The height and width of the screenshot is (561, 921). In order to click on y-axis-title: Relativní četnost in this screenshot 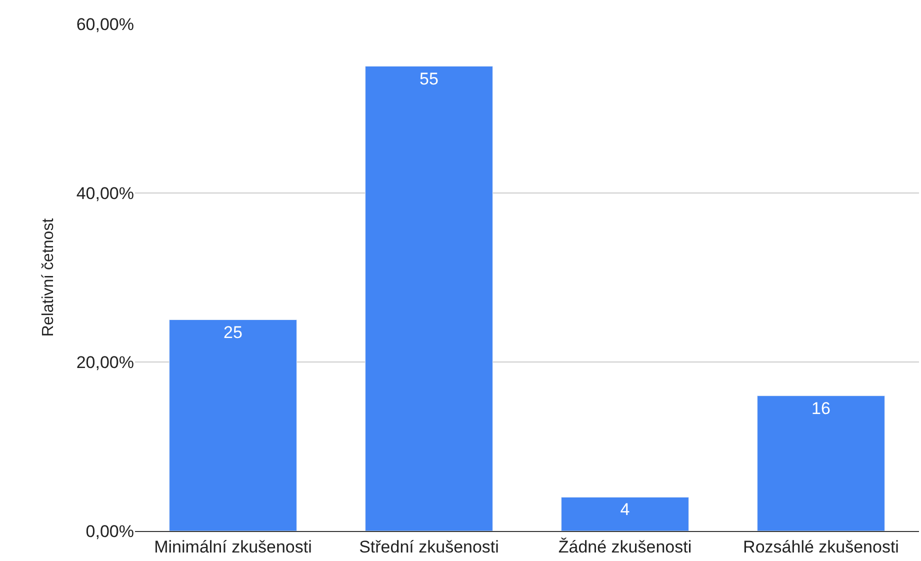, I will do `click(49, 277)`.